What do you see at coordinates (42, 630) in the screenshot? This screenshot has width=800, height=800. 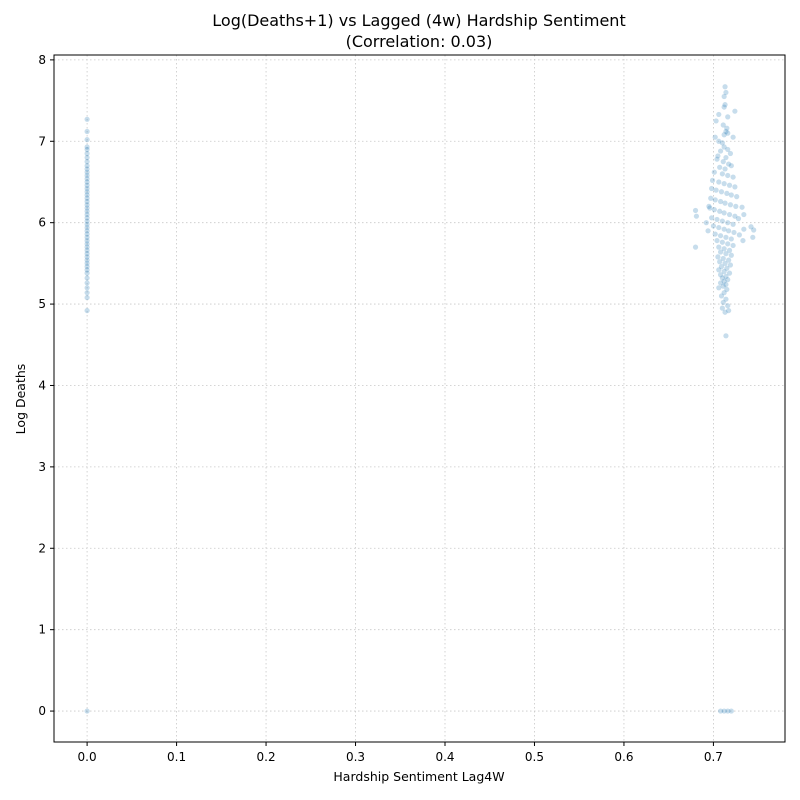 I see `y-tick-label: 1` at bounding box center [42, 630].